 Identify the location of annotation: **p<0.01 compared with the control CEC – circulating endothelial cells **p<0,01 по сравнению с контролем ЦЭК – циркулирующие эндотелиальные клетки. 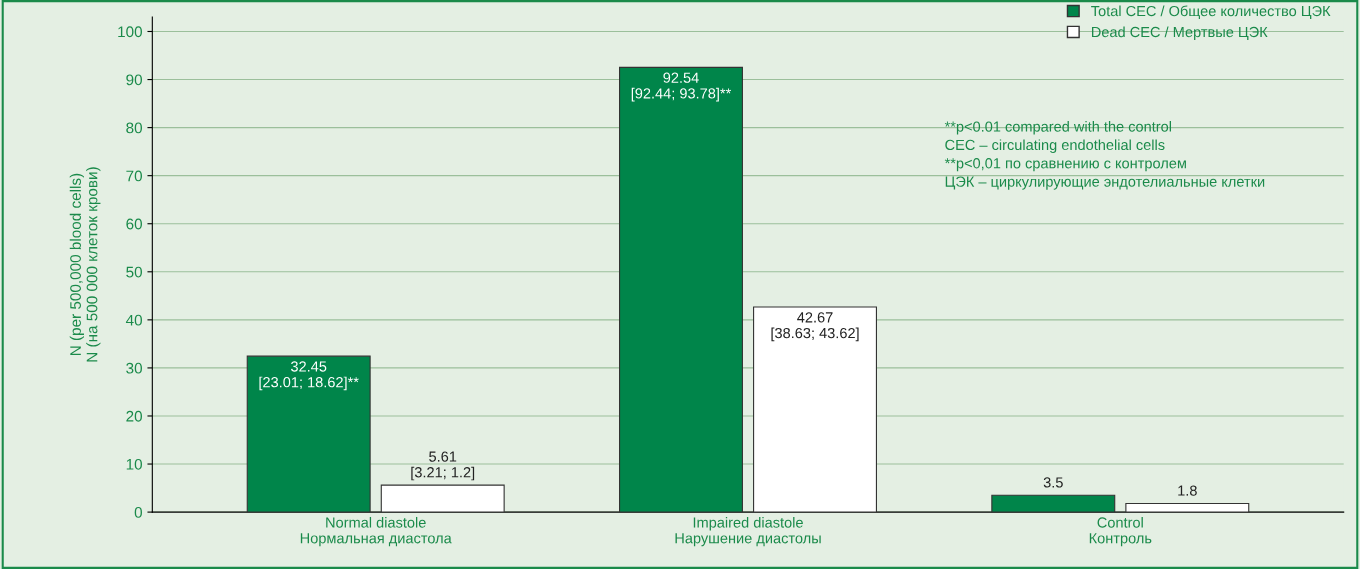
(1104, 155).